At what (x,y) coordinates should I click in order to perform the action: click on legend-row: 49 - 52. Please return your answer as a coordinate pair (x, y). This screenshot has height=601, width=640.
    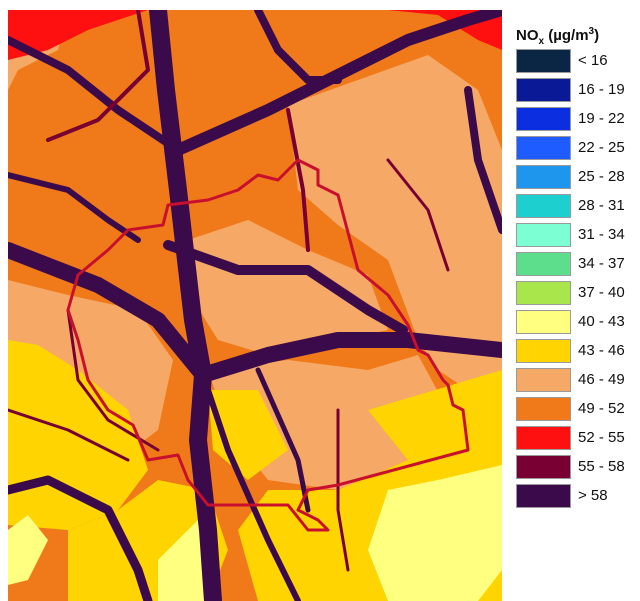
    Looking at the image, I should click on (576, 408).